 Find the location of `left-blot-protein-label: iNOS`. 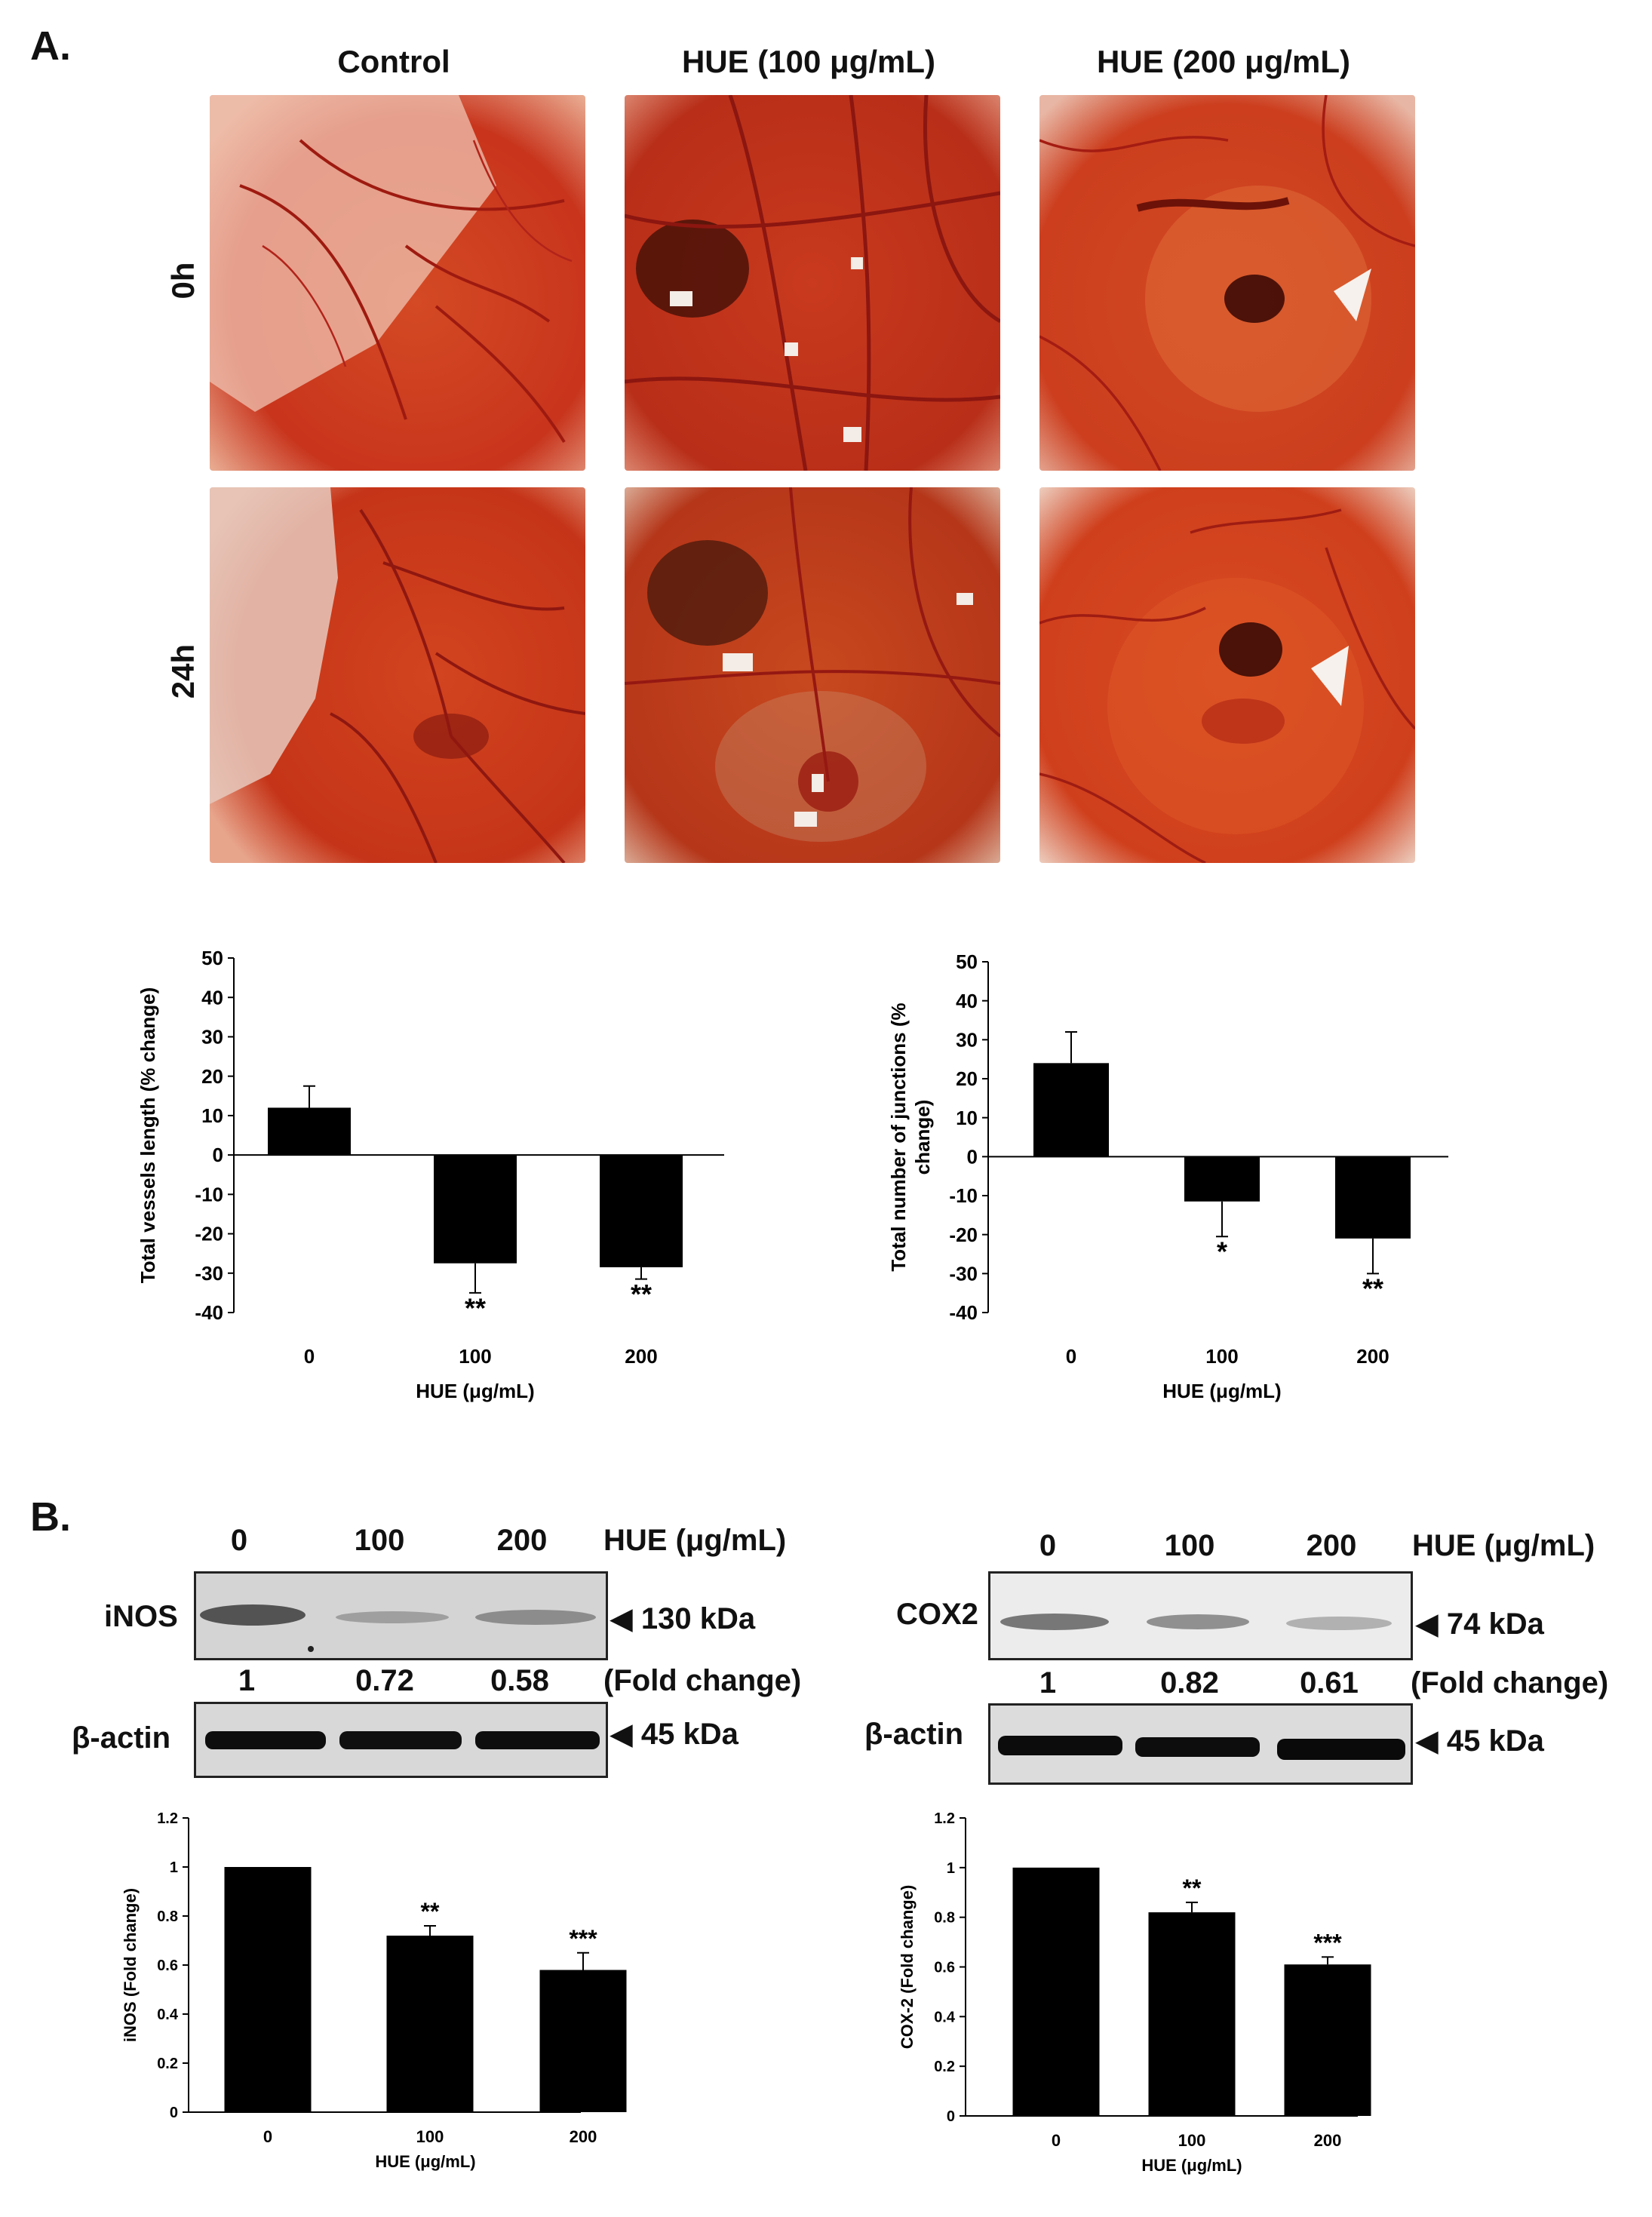

left-blot-protein-label: iNOS is located at coordinates (141, 1617).